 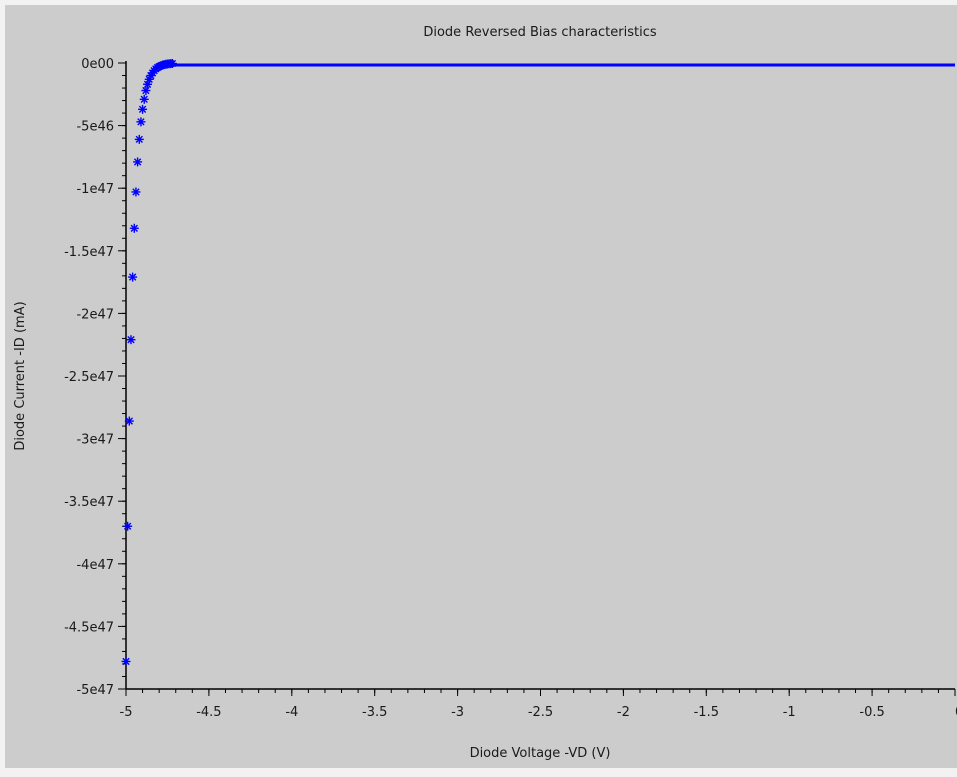 What do you see at coordinates (89, 627) in the screenshot?
I see `y-tick-label: -4.5e47` at bounding box center [89, 627].